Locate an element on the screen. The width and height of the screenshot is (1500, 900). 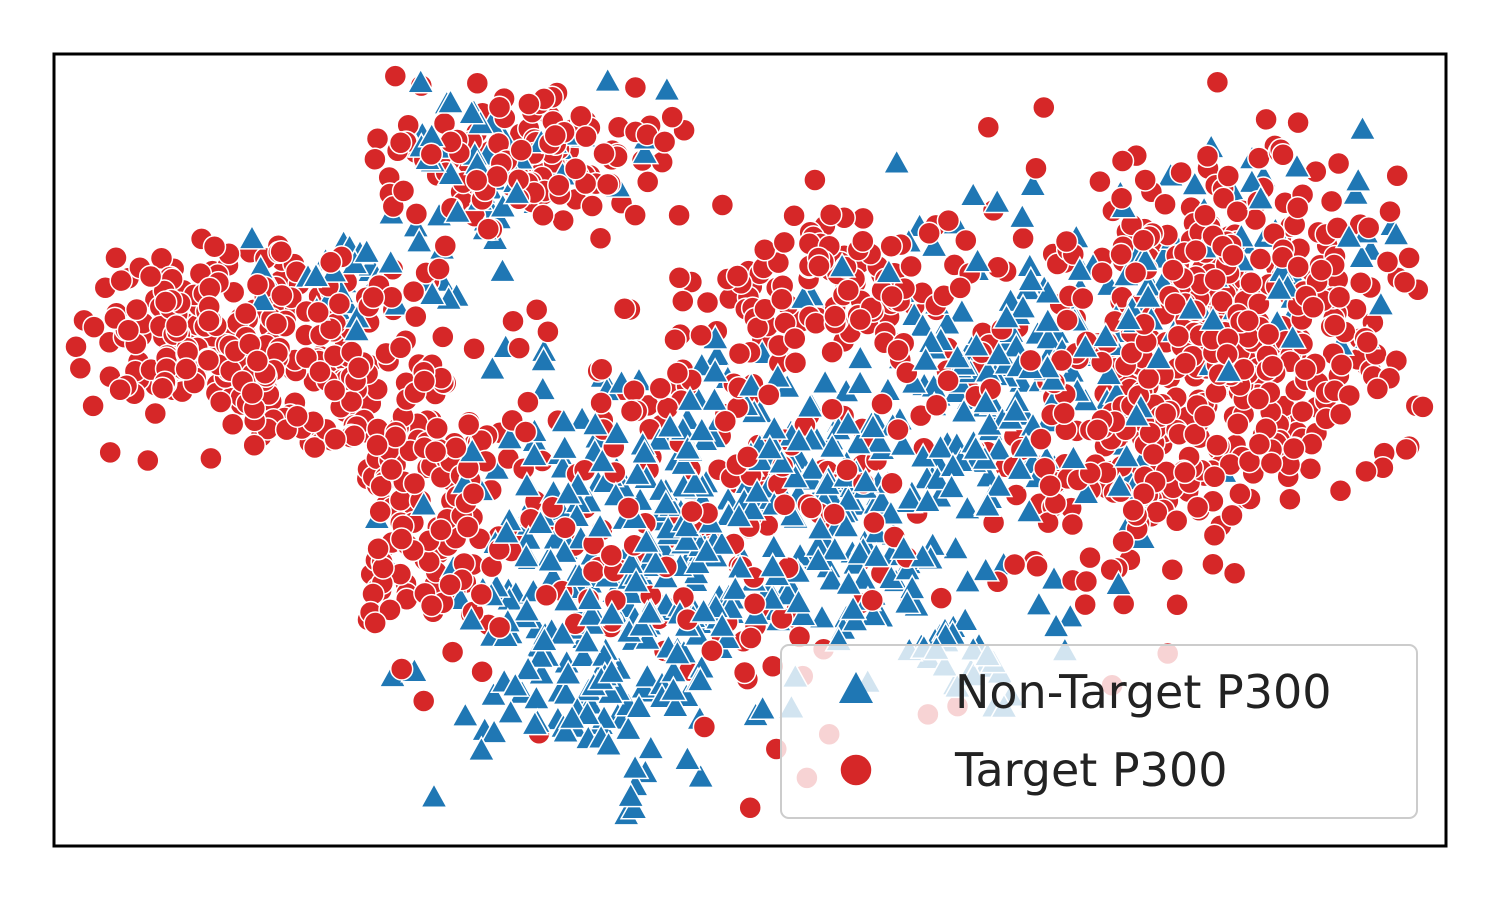
legend-box is located at coordinates (1099, 731).